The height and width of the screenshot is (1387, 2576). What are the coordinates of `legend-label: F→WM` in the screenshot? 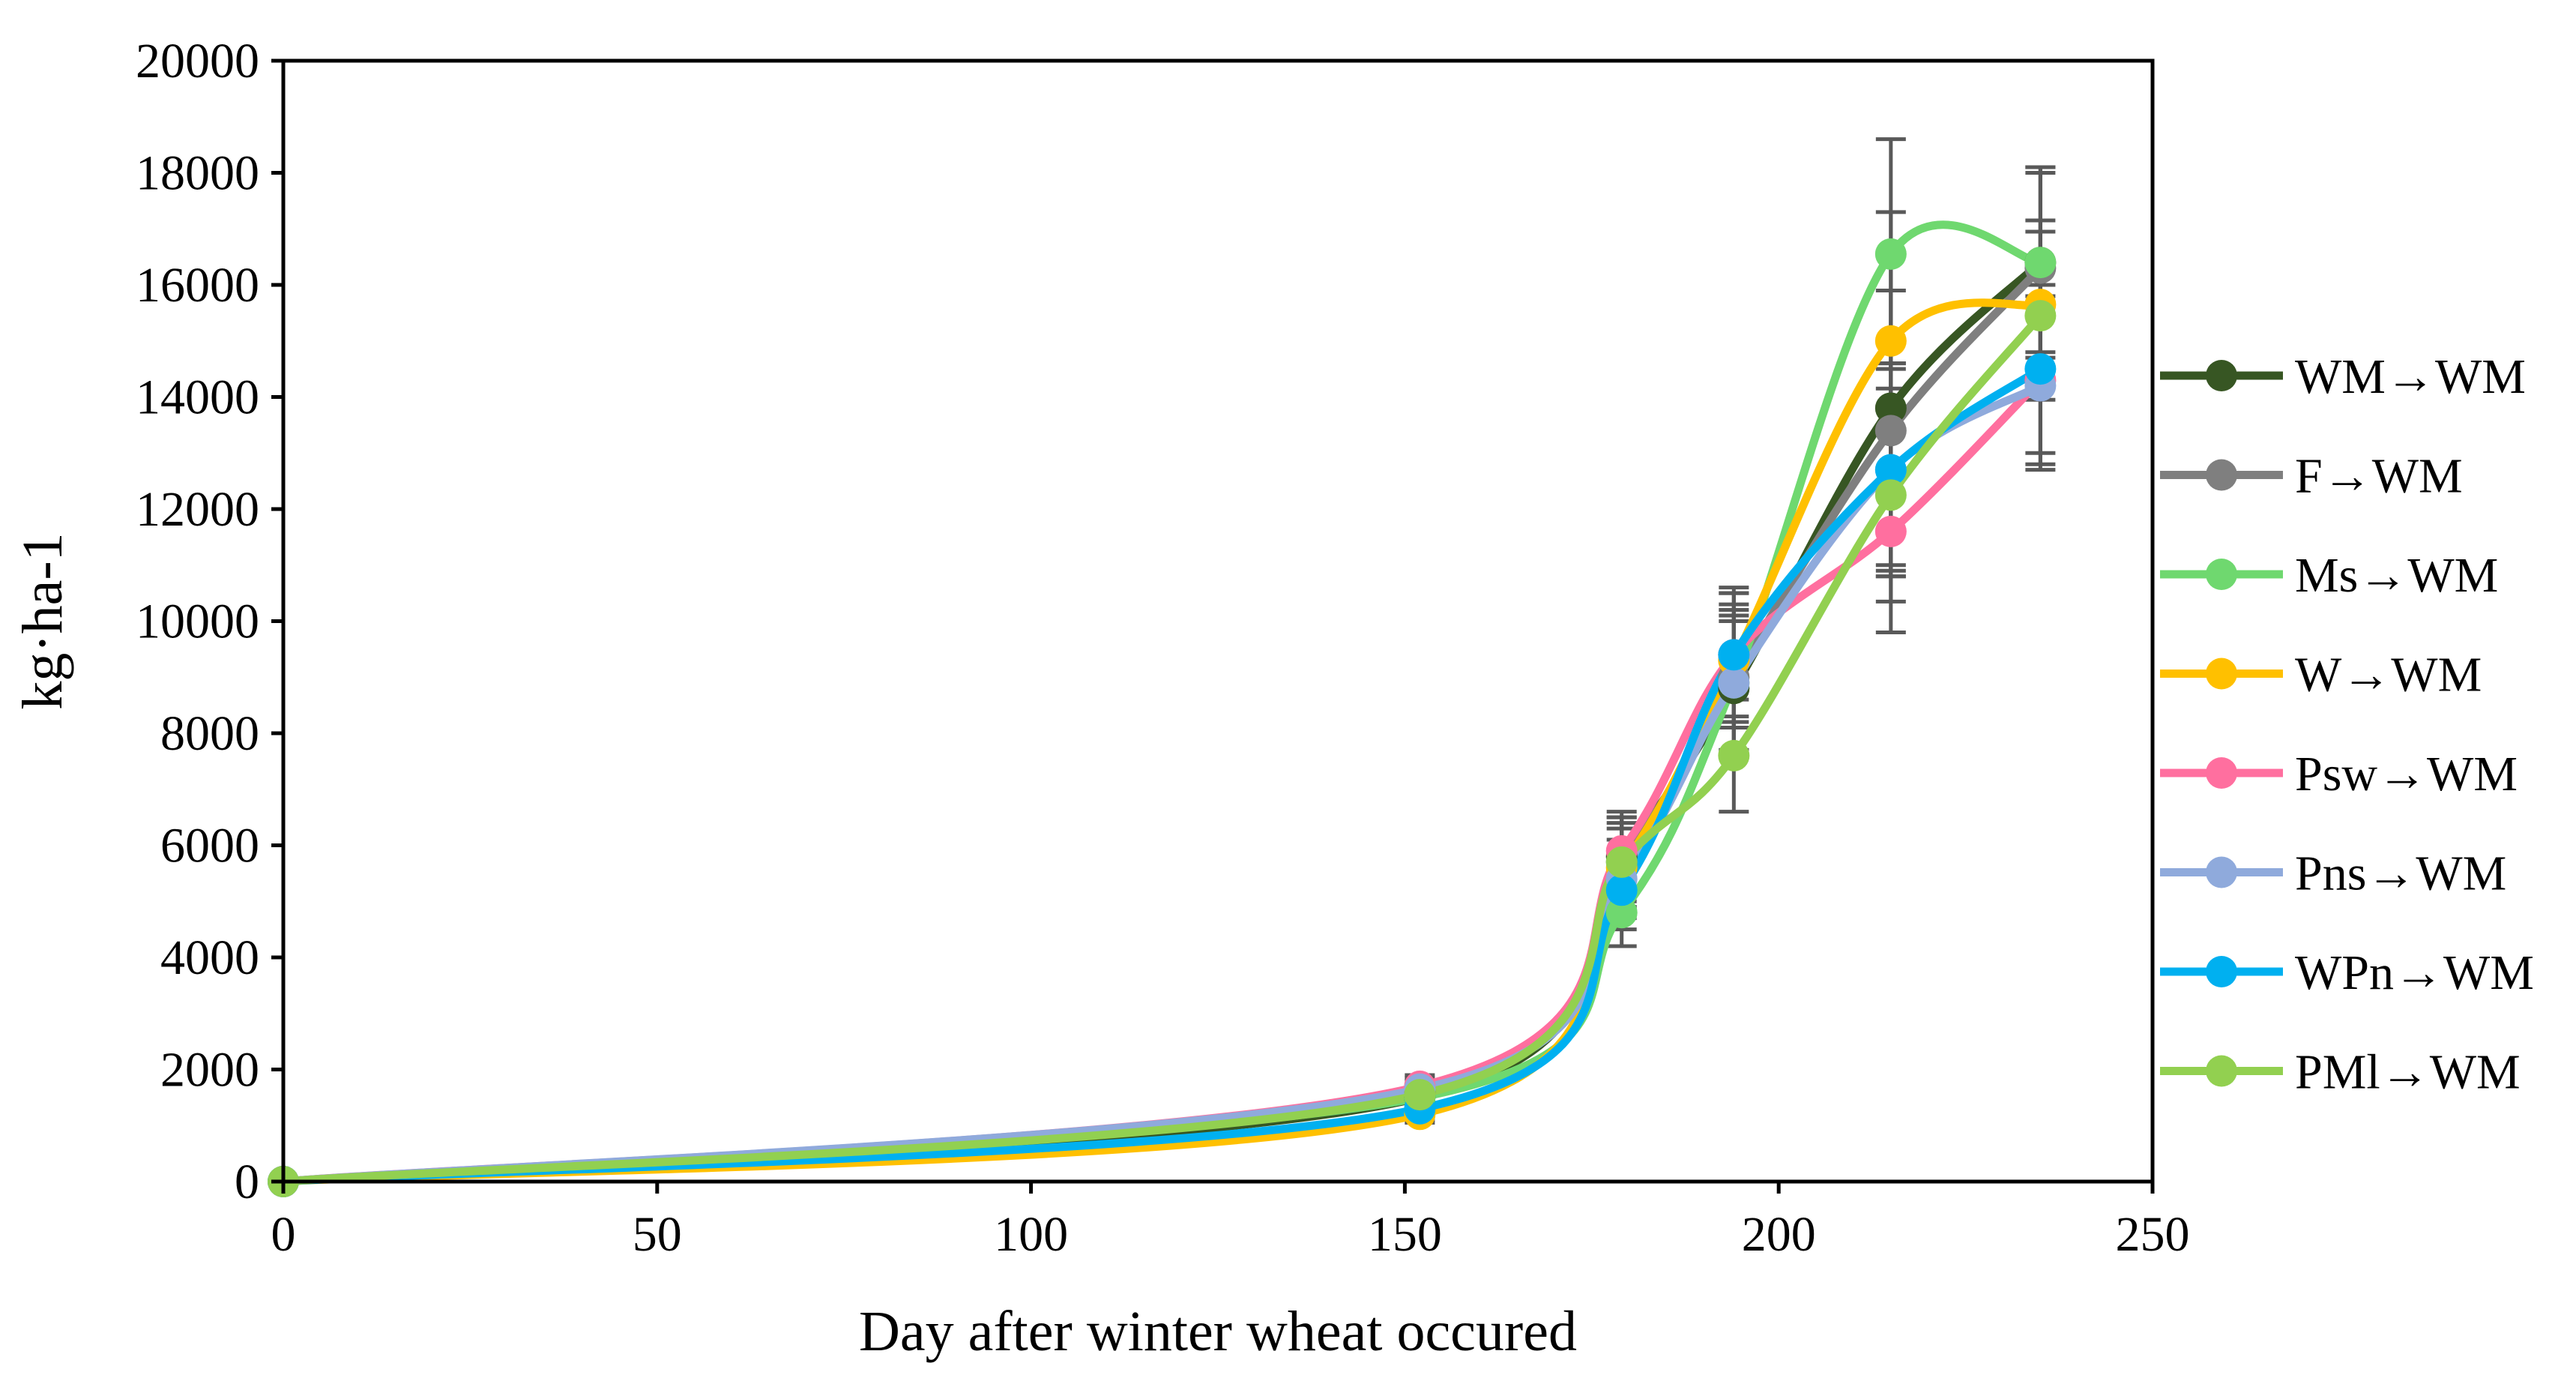 It's located at (2379, 476).